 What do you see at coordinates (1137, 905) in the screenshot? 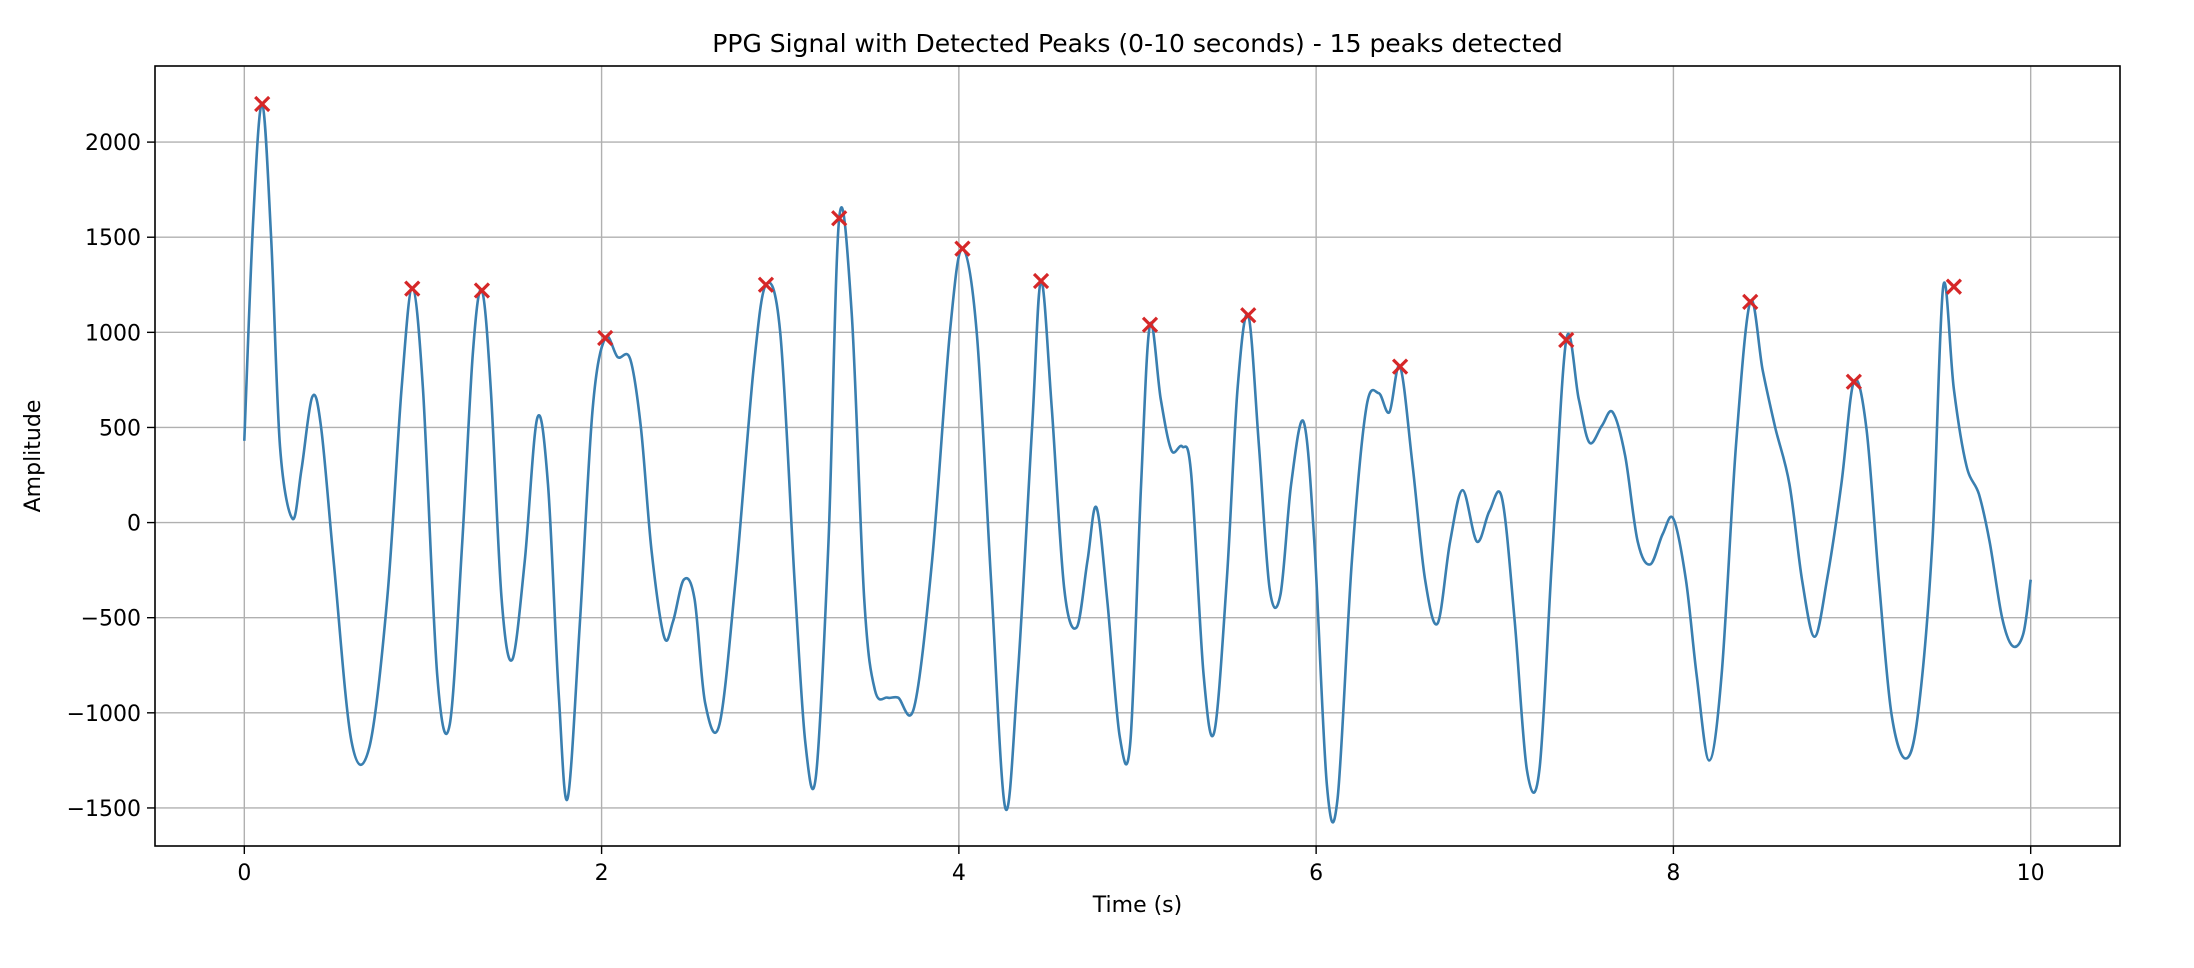
I see `x-axis-label: Time (s)` at bounding box center [1137, 905].